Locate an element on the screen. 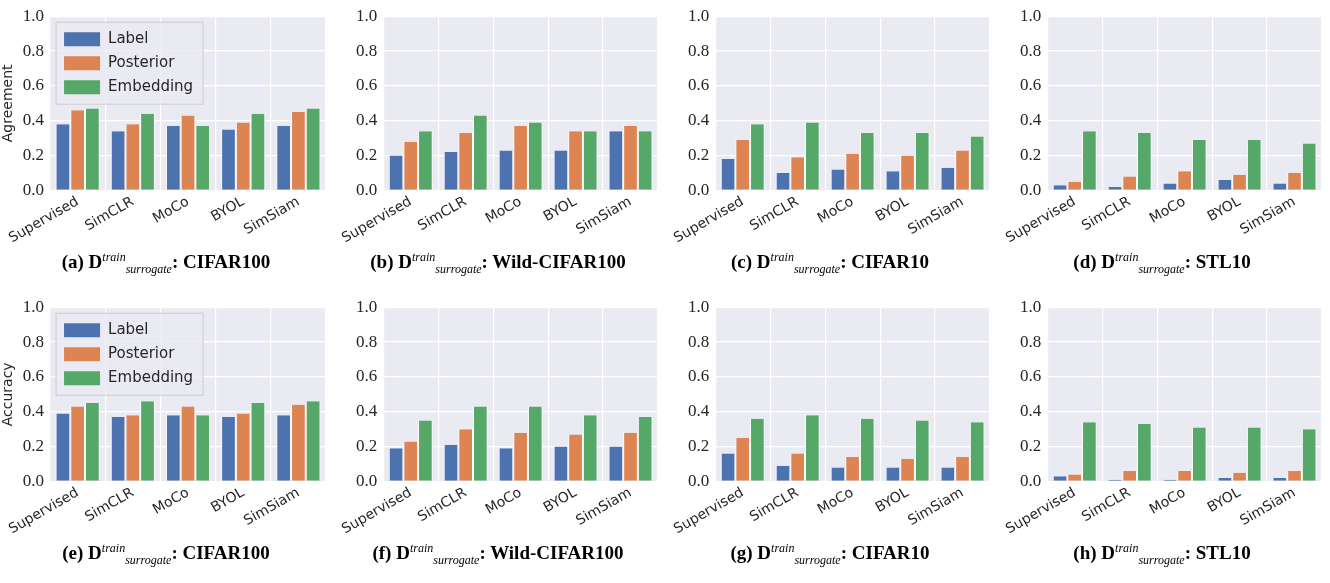 The width and height of the screenshot is (1330, 583). y-axis-title: Accuracy is located at coordinates (8, 394).